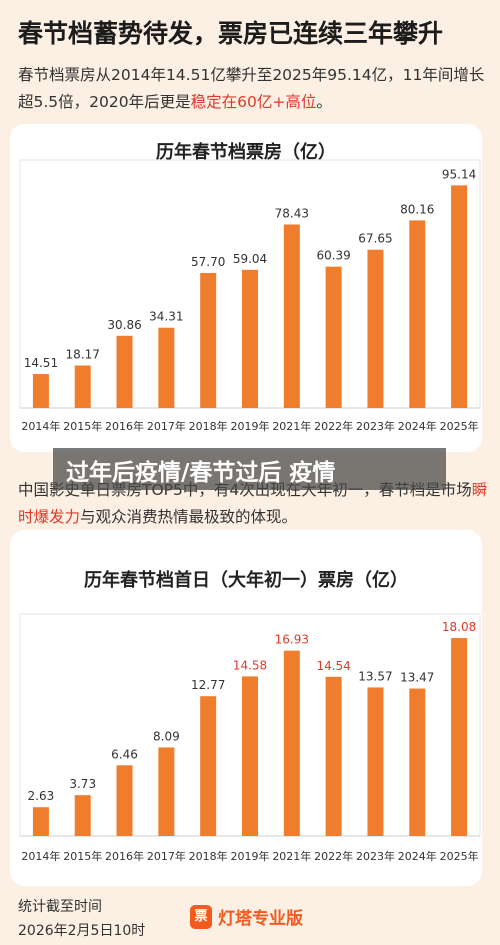 This screenshot has width=500, height=945. I want to click on brand-logo: 票 灯塔专业版, so click(246, 916).